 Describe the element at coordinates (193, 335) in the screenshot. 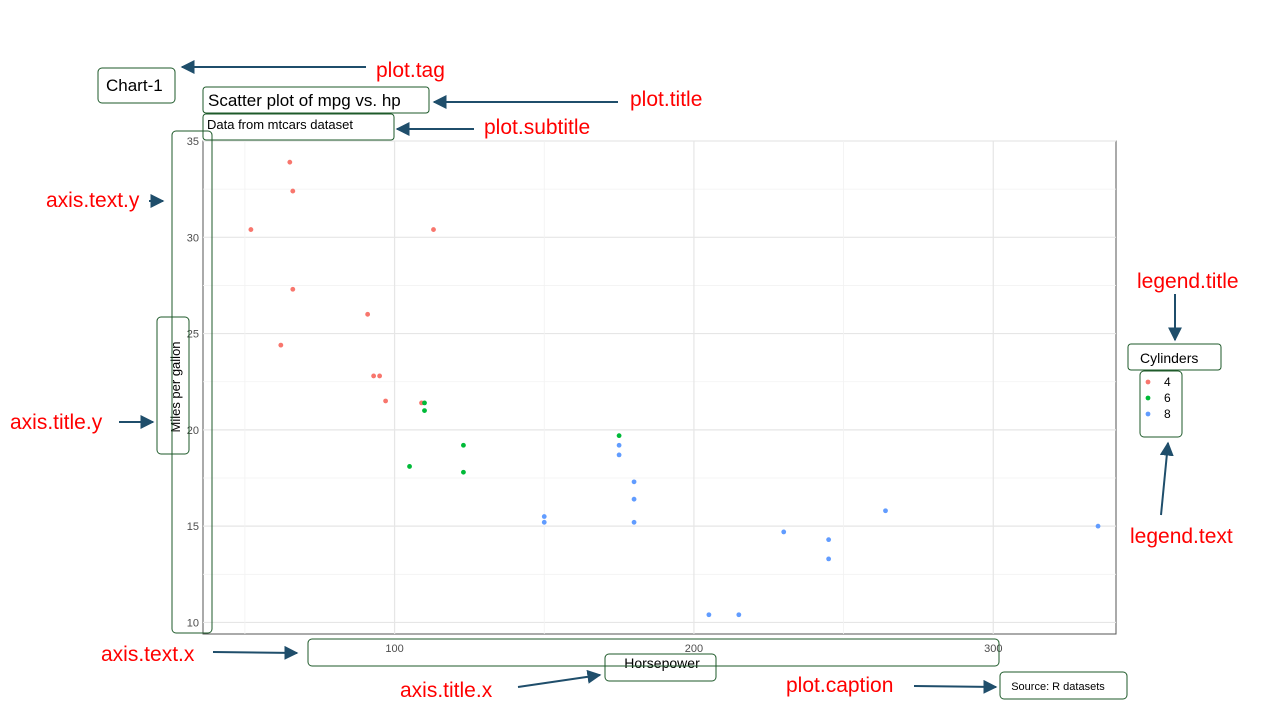

I see `y-tick-label: 25` at that location.